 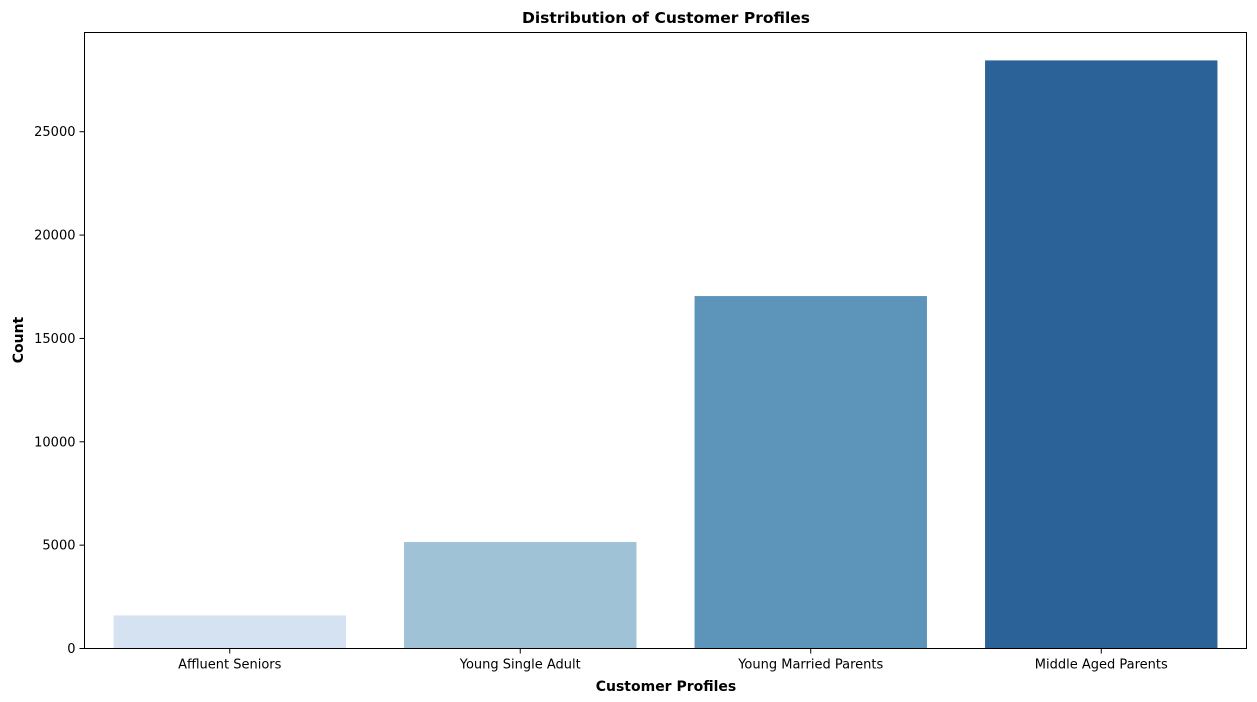 What do you see at coordinates (666, 18) in the screenshot?
I see `chart-title: Distribution of Customer Profiles` at bounding box center [666, 18].